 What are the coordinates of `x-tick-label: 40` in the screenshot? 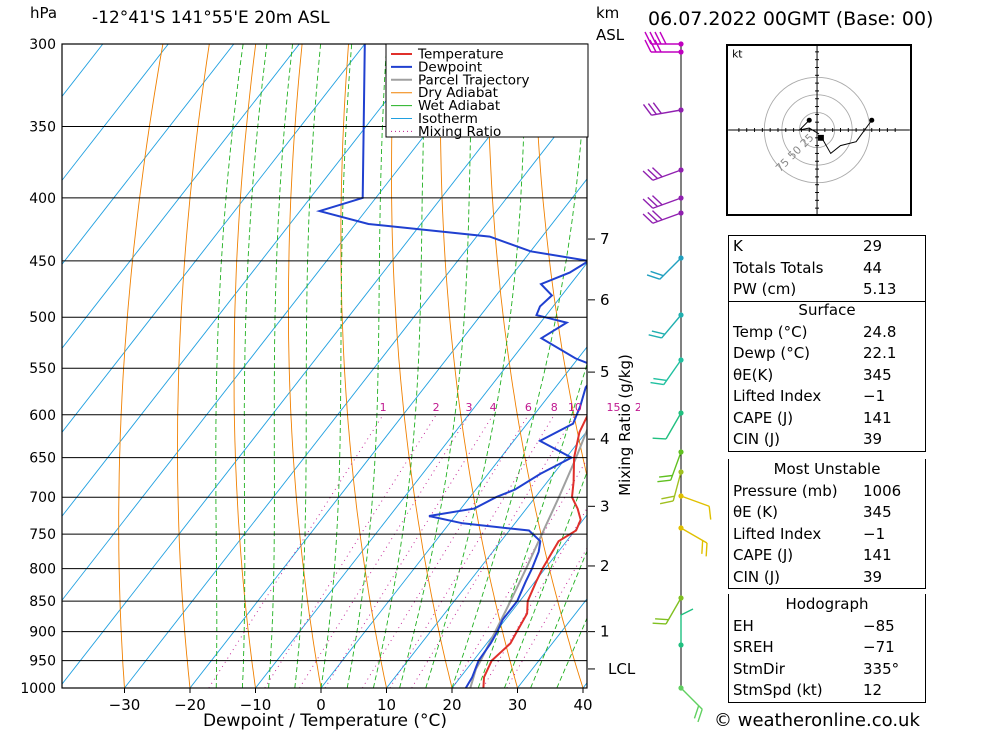 It's located at (582, 705).